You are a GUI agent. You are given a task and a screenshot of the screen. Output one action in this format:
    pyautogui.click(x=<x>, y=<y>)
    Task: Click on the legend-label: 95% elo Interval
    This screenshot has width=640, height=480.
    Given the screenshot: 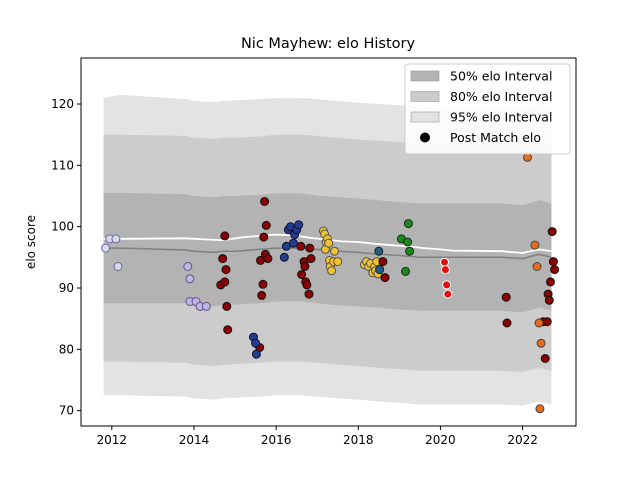 What is the action you would take?
    pyautogui.click(x=501, y=117)
    